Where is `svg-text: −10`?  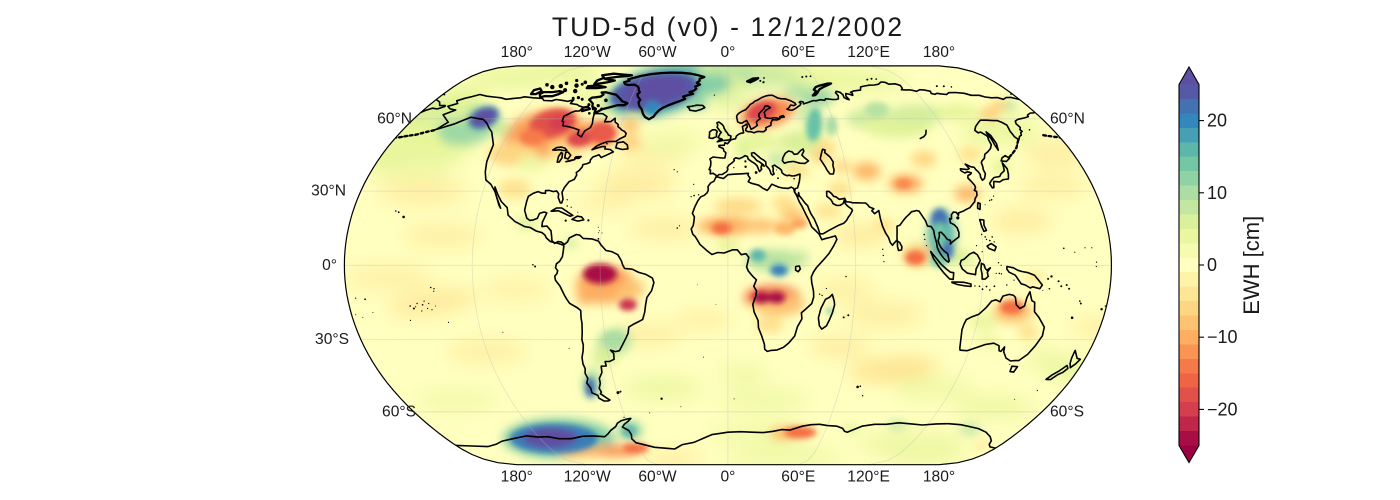 svg-text: −10 is located at coordinates (1222, 337).